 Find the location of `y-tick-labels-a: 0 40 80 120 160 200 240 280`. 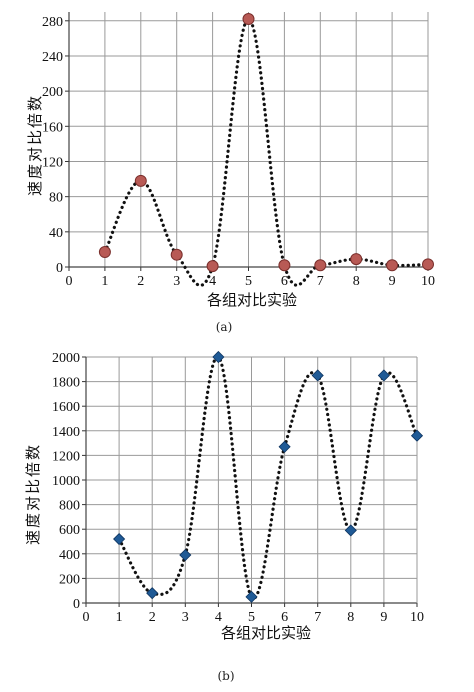

y-tick-labels-a: 0 40 80 120 160 200 240 280 is located at coordinates (52, 145).